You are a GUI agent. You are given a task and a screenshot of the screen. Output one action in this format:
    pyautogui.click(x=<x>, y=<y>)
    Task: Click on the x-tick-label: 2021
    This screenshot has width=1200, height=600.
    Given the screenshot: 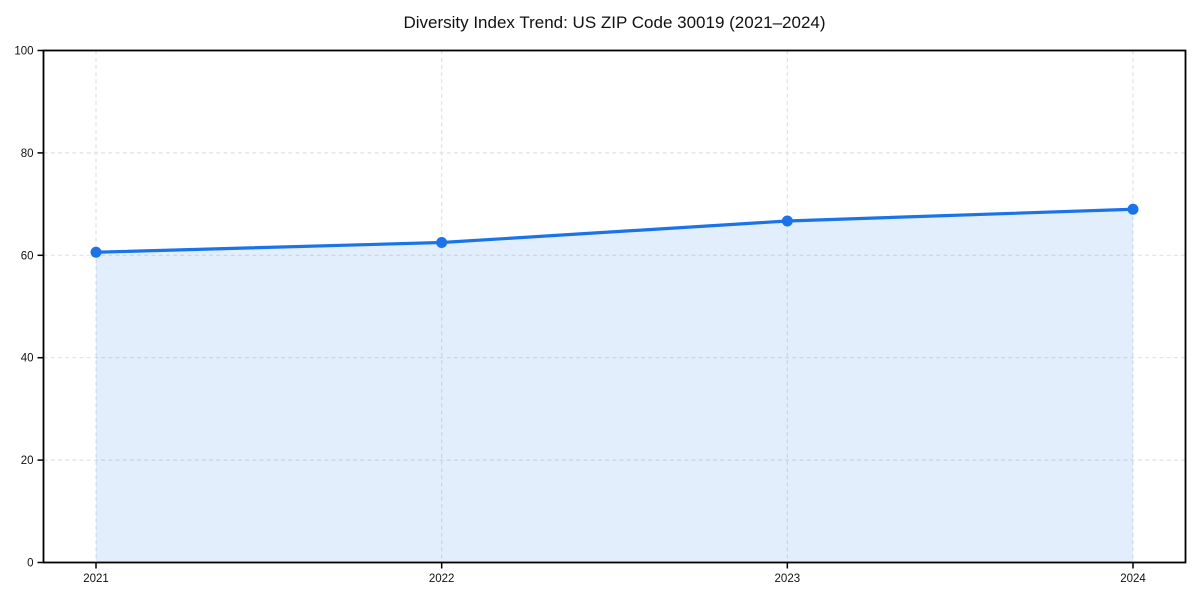 What is the action you would take?
    pyautogui.click(x=96, y=579)
    